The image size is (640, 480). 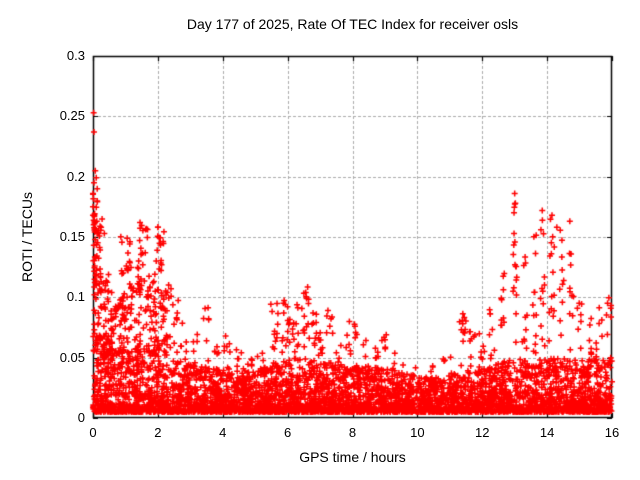 I want to click on x-tick-label: 12, so click(x=482, y=432).